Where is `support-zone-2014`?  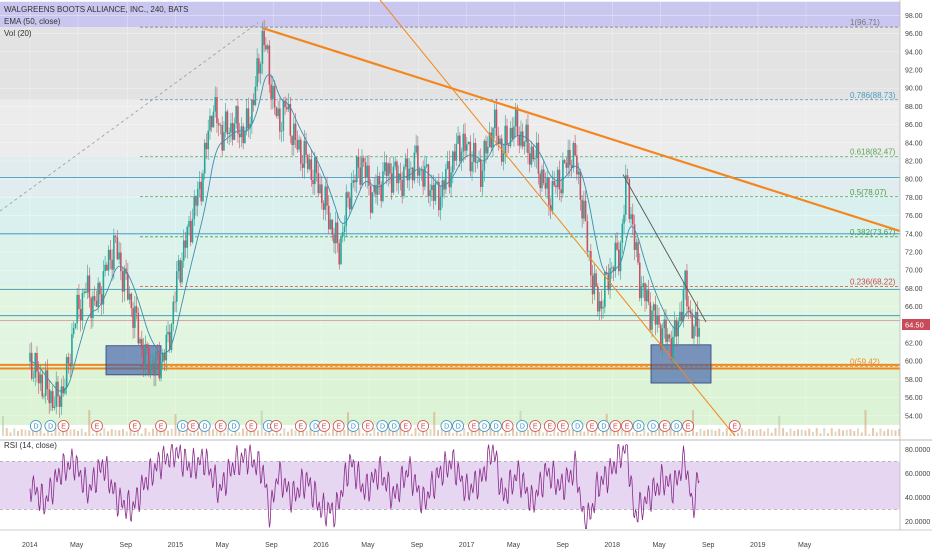
support-zone-2014 is located at coordinates (133, 360).